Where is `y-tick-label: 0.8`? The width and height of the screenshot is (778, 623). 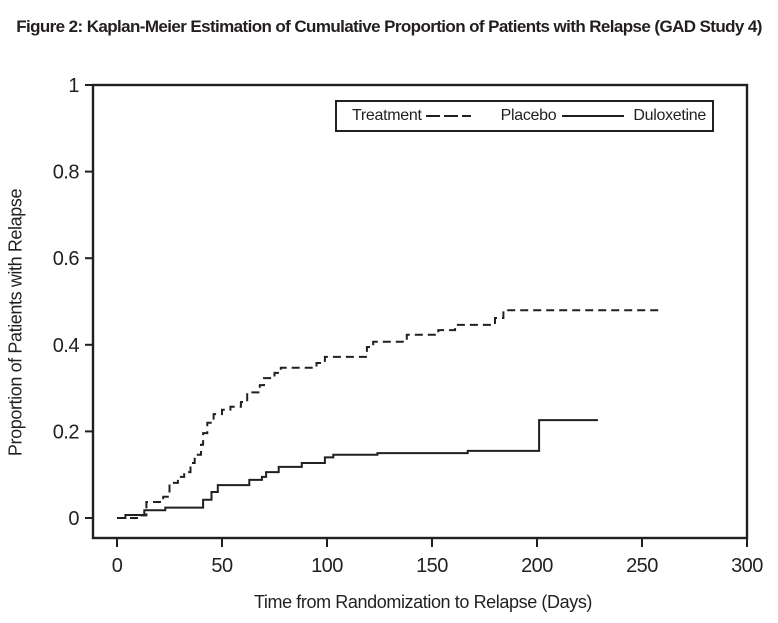
y-tick-label: 0.8 is located at coordinates (66, 173).